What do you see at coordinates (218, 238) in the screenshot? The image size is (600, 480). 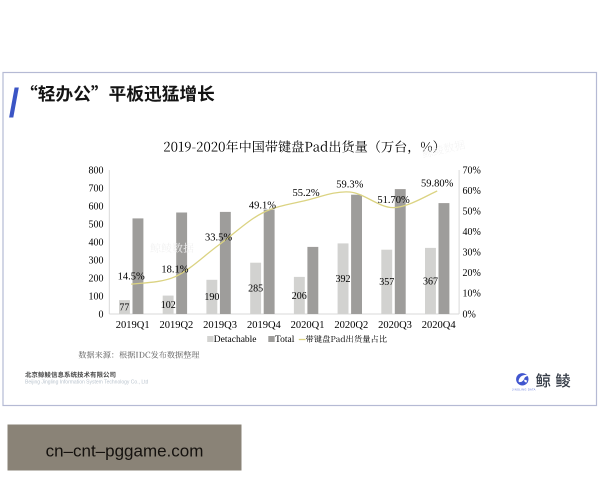 I see `svg-text: 33.5%` at bounding box center [218, 238].